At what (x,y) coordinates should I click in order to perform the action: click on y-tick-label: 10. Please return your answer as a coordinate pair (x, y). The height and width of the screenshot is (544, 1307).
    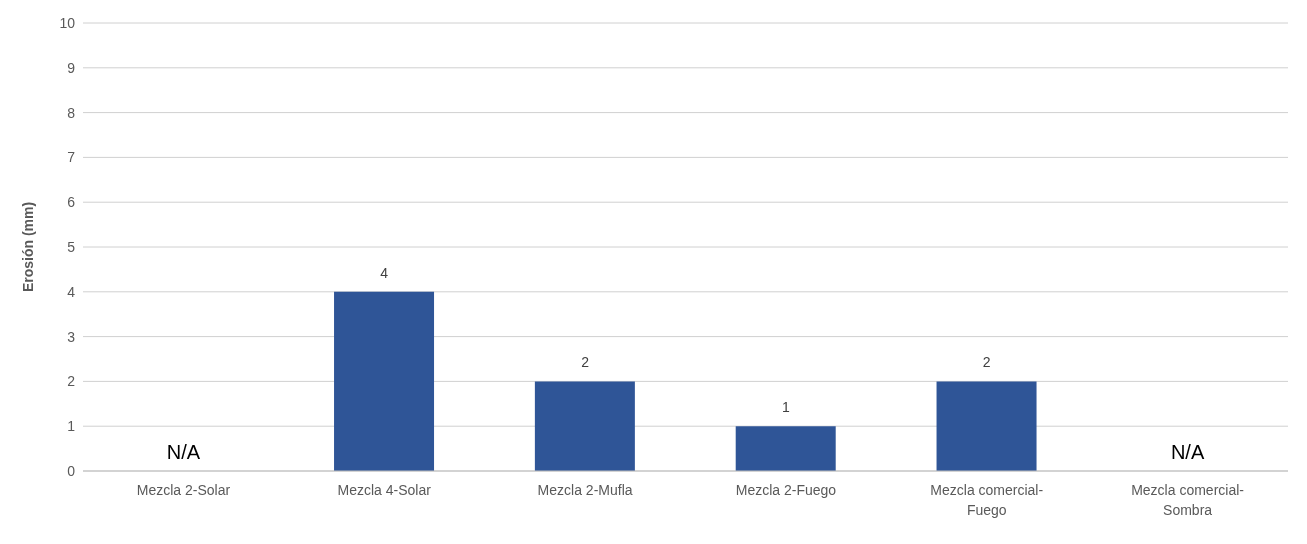
    Looking at the image, I should click on (67, 22).